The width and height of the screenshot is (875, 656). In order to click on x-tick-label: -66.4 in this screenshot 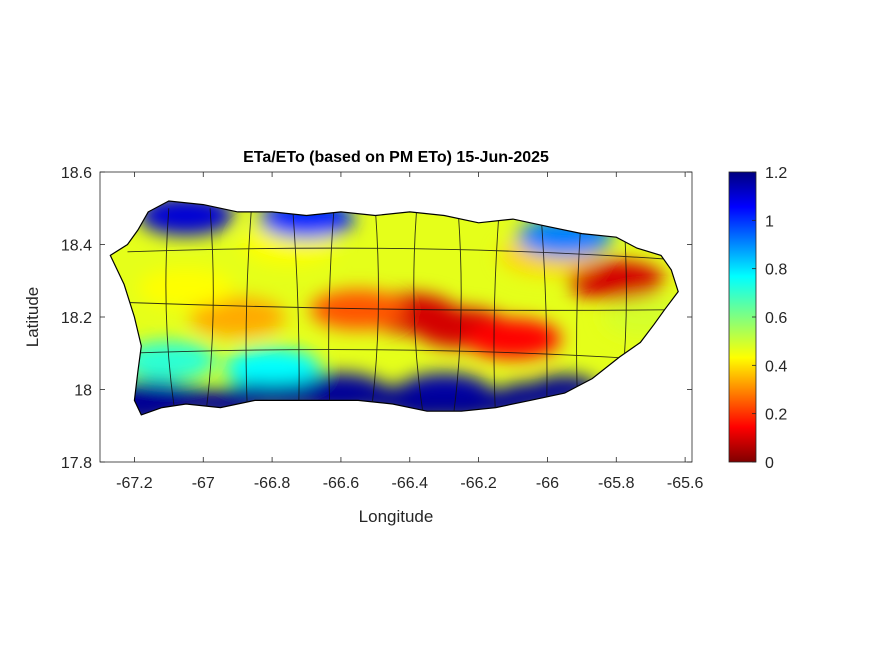, I will do `click(410, 483)`.